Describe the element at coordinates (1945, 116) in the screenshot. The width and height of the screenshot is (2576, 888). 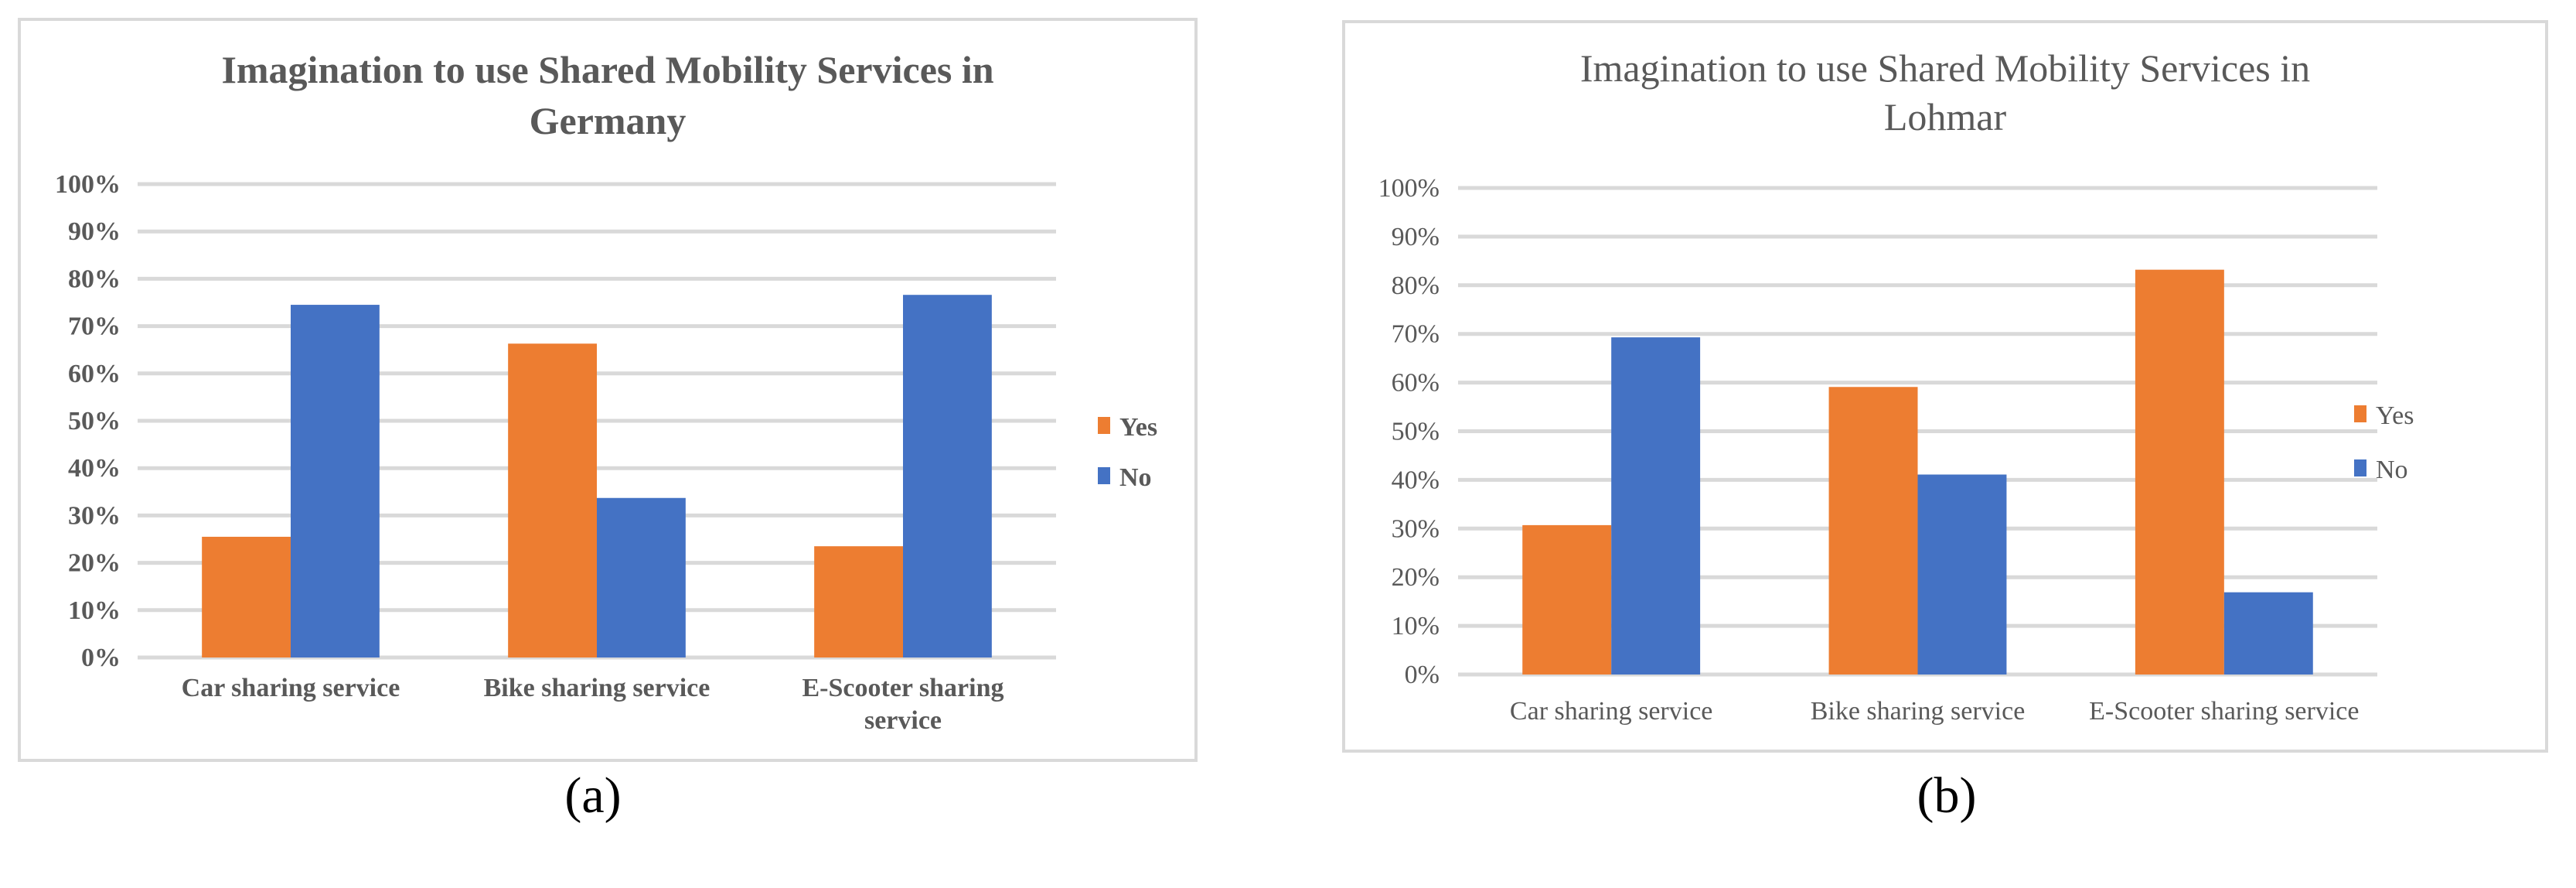
I see `chart-title: Lohmar` at that location.